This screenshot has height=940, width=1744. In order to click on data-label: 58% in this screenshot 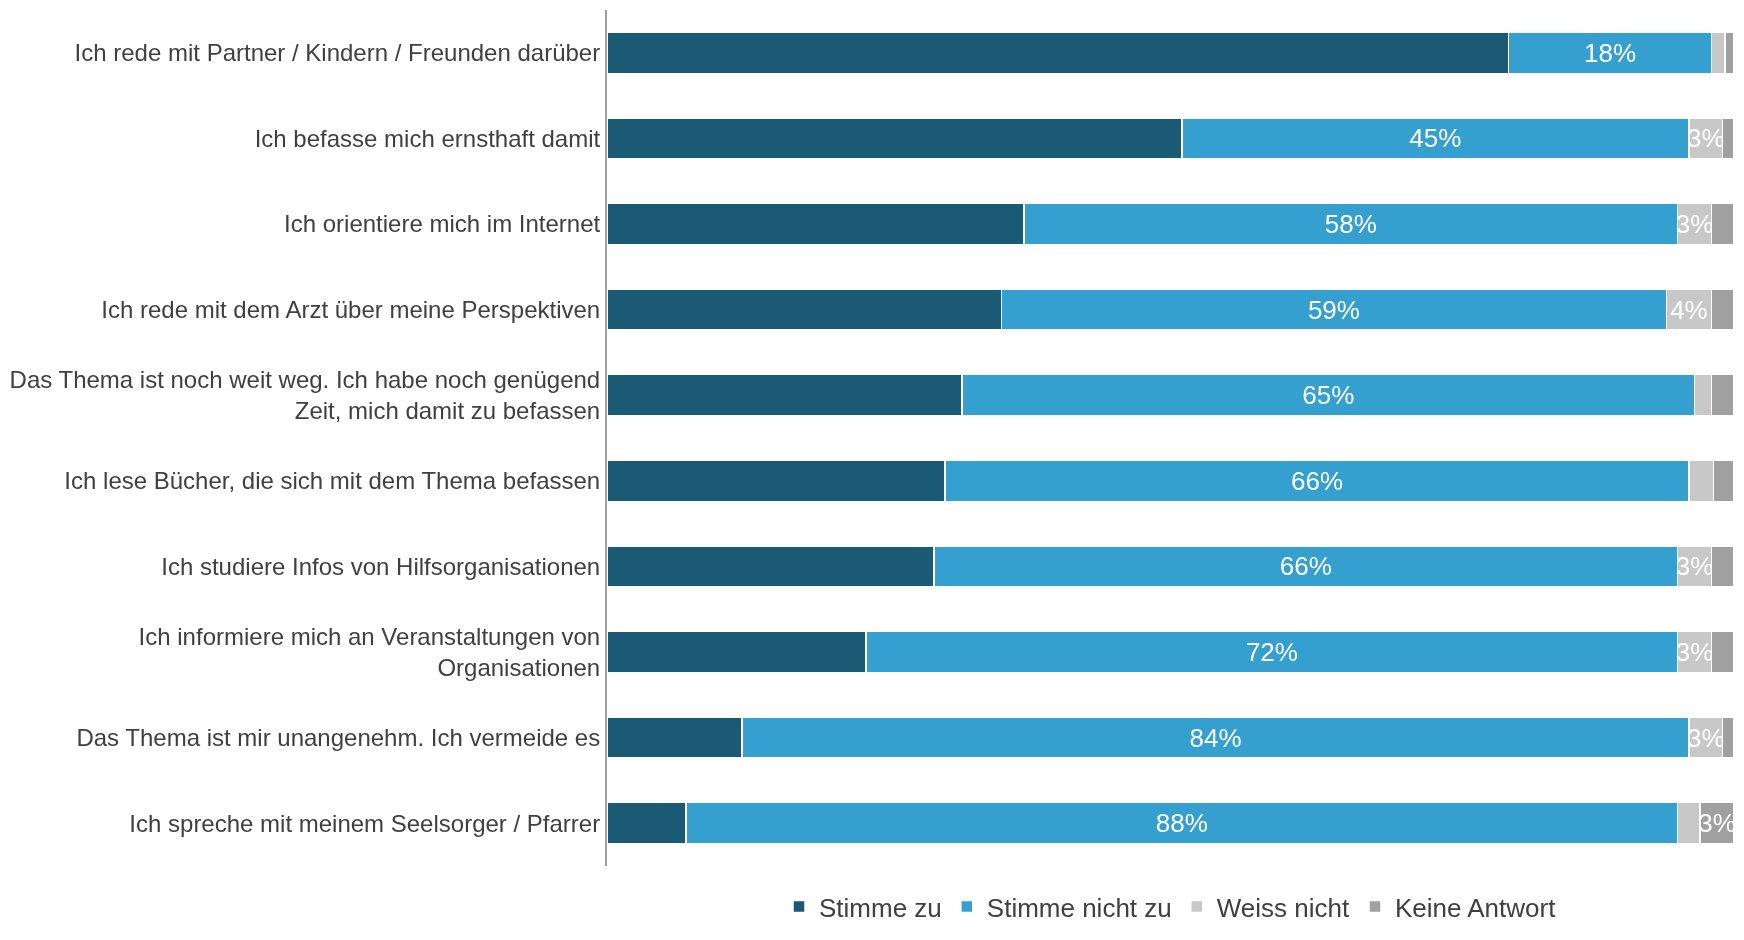, I will do `click(1350, 224)`.